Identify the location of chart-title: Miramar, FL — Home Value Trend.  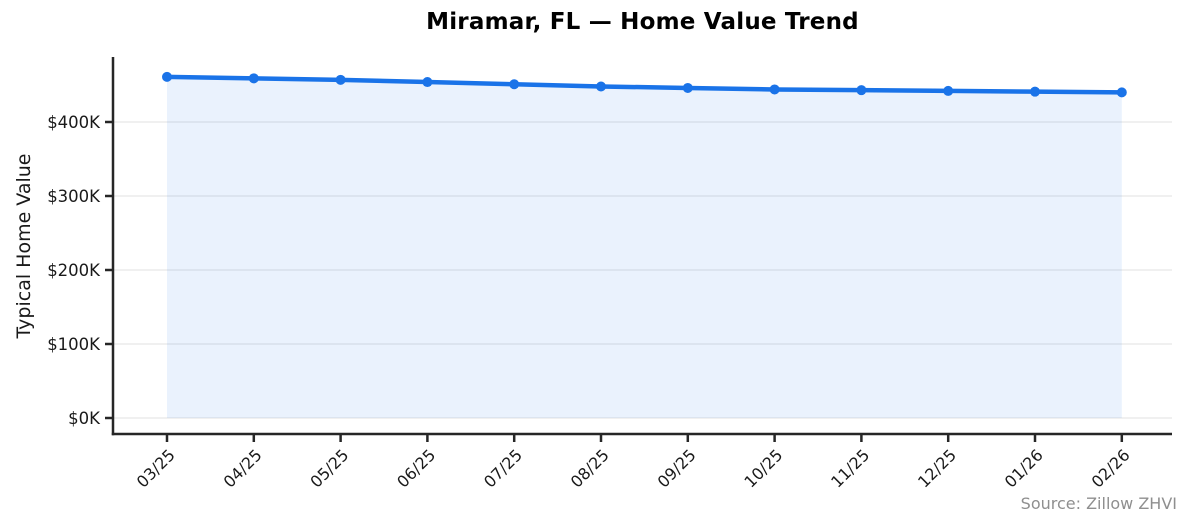
(642, 22).